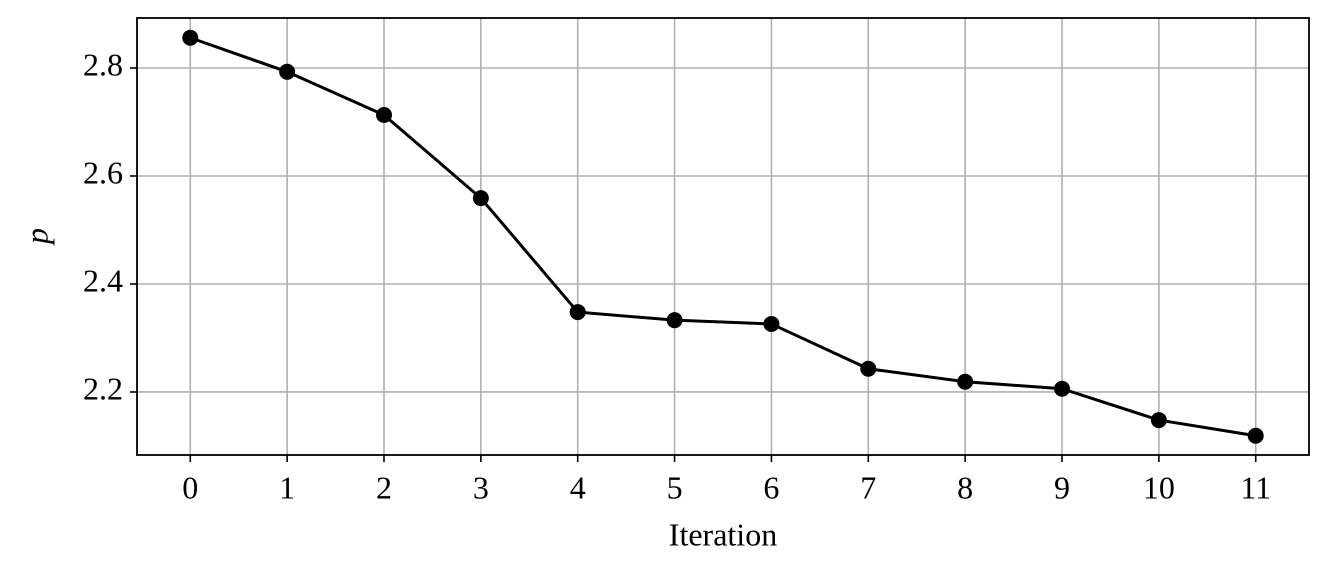  I want to click on x-tick-label: 8, so click(965, 487).